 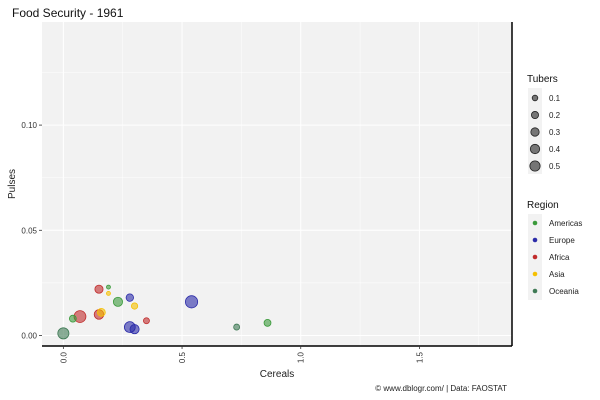 I want to click on x-axis-ticks: 0.0 0.5 1.0 1.5, so click(x=241, y=354).